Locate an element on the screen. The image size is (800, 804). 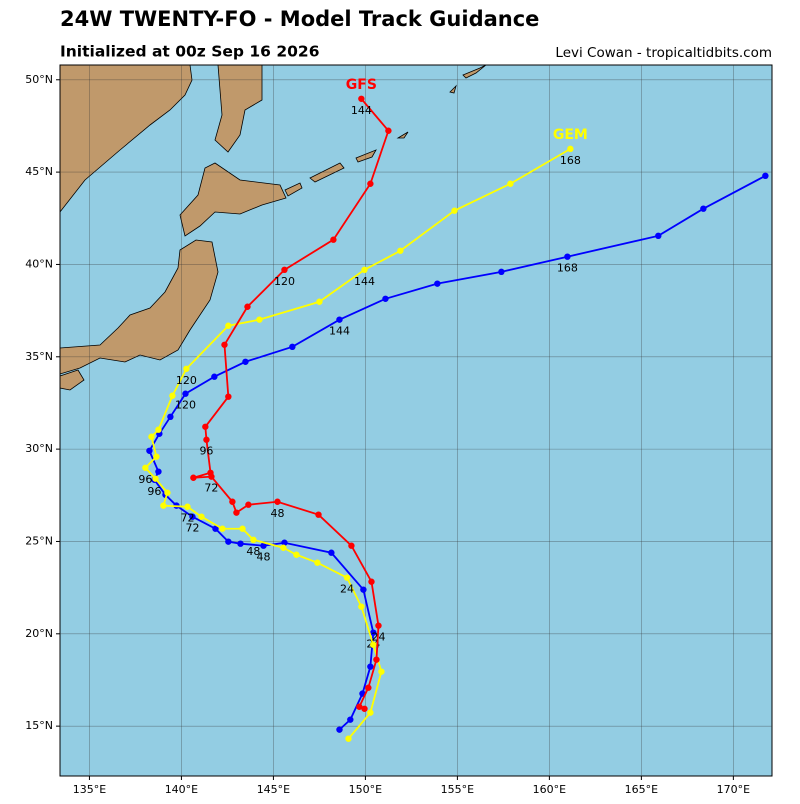
x-tick-label: 155°E is located at coordinates (457, 789).